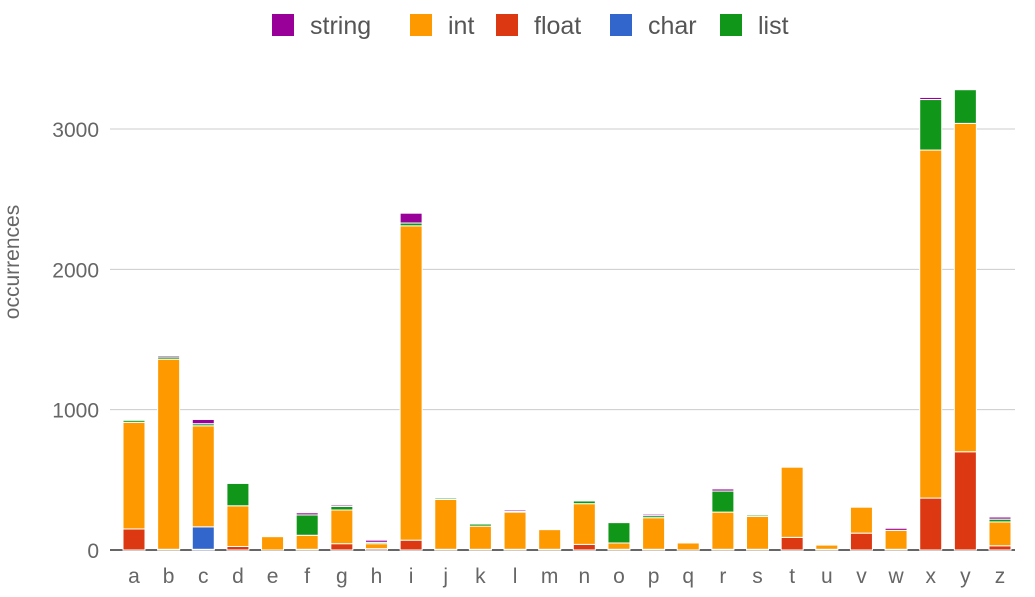 This screenshot has height=597, width=1035. What do you see at coordinates (653, 26) in the screenshot?
I see `legend-item-char: char` at bounding box center [653, 26].